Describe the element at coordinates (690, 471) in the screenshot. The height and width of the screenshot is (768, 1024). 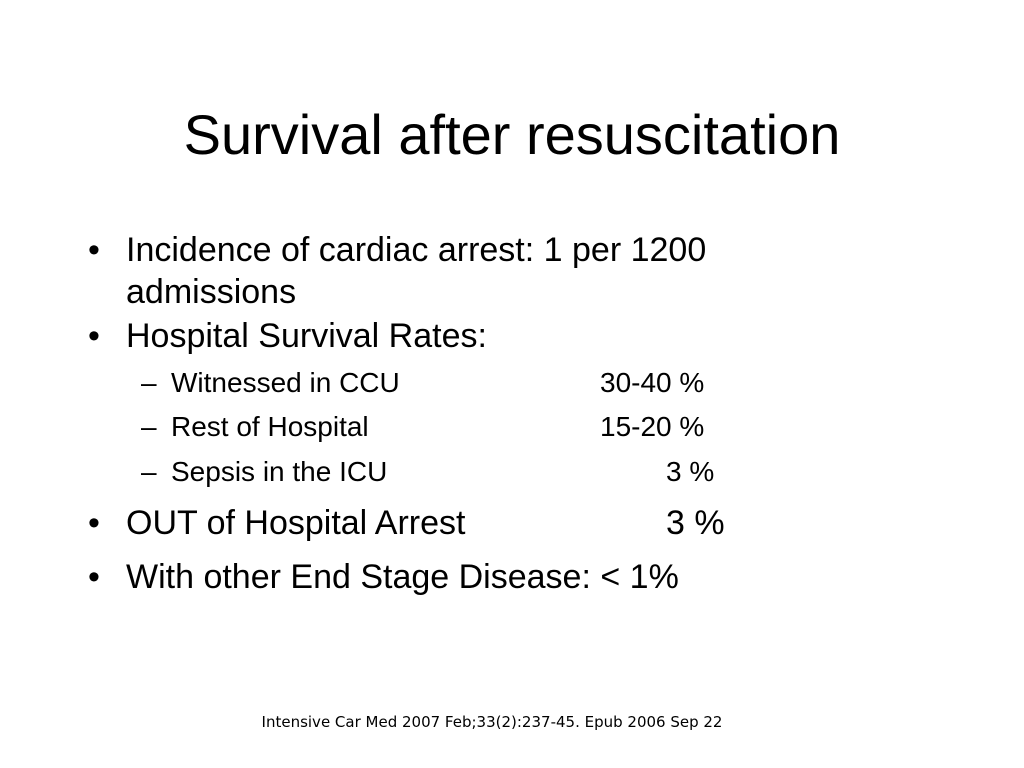
I see `sub-bullet-value: 3 %` at that location.